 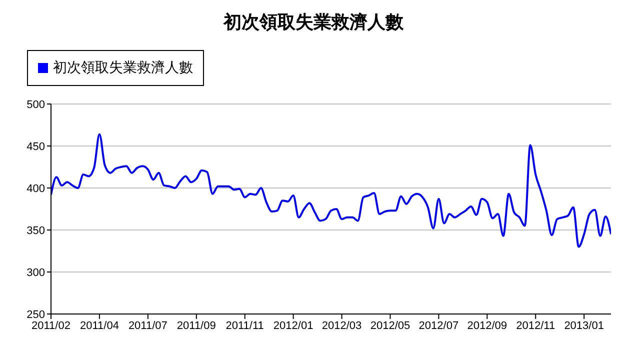 What do you see at coordinates (487, 326) in the screenshot?
I see `x-tick-label: 2012/09` at bounding box center [487, 326].